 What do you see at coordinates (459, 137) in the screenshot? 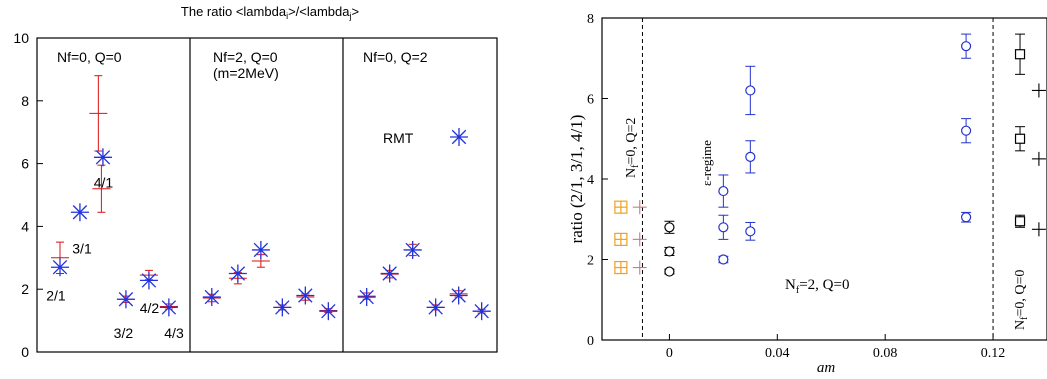
I see `rmt-legend-marker` at bounding box center [459, 137].